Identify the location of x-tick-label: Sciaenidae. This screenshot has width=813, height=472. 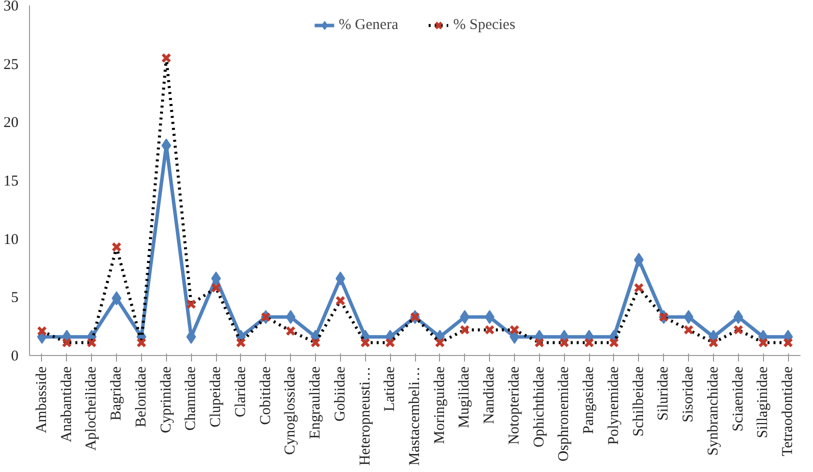
(738, 399).